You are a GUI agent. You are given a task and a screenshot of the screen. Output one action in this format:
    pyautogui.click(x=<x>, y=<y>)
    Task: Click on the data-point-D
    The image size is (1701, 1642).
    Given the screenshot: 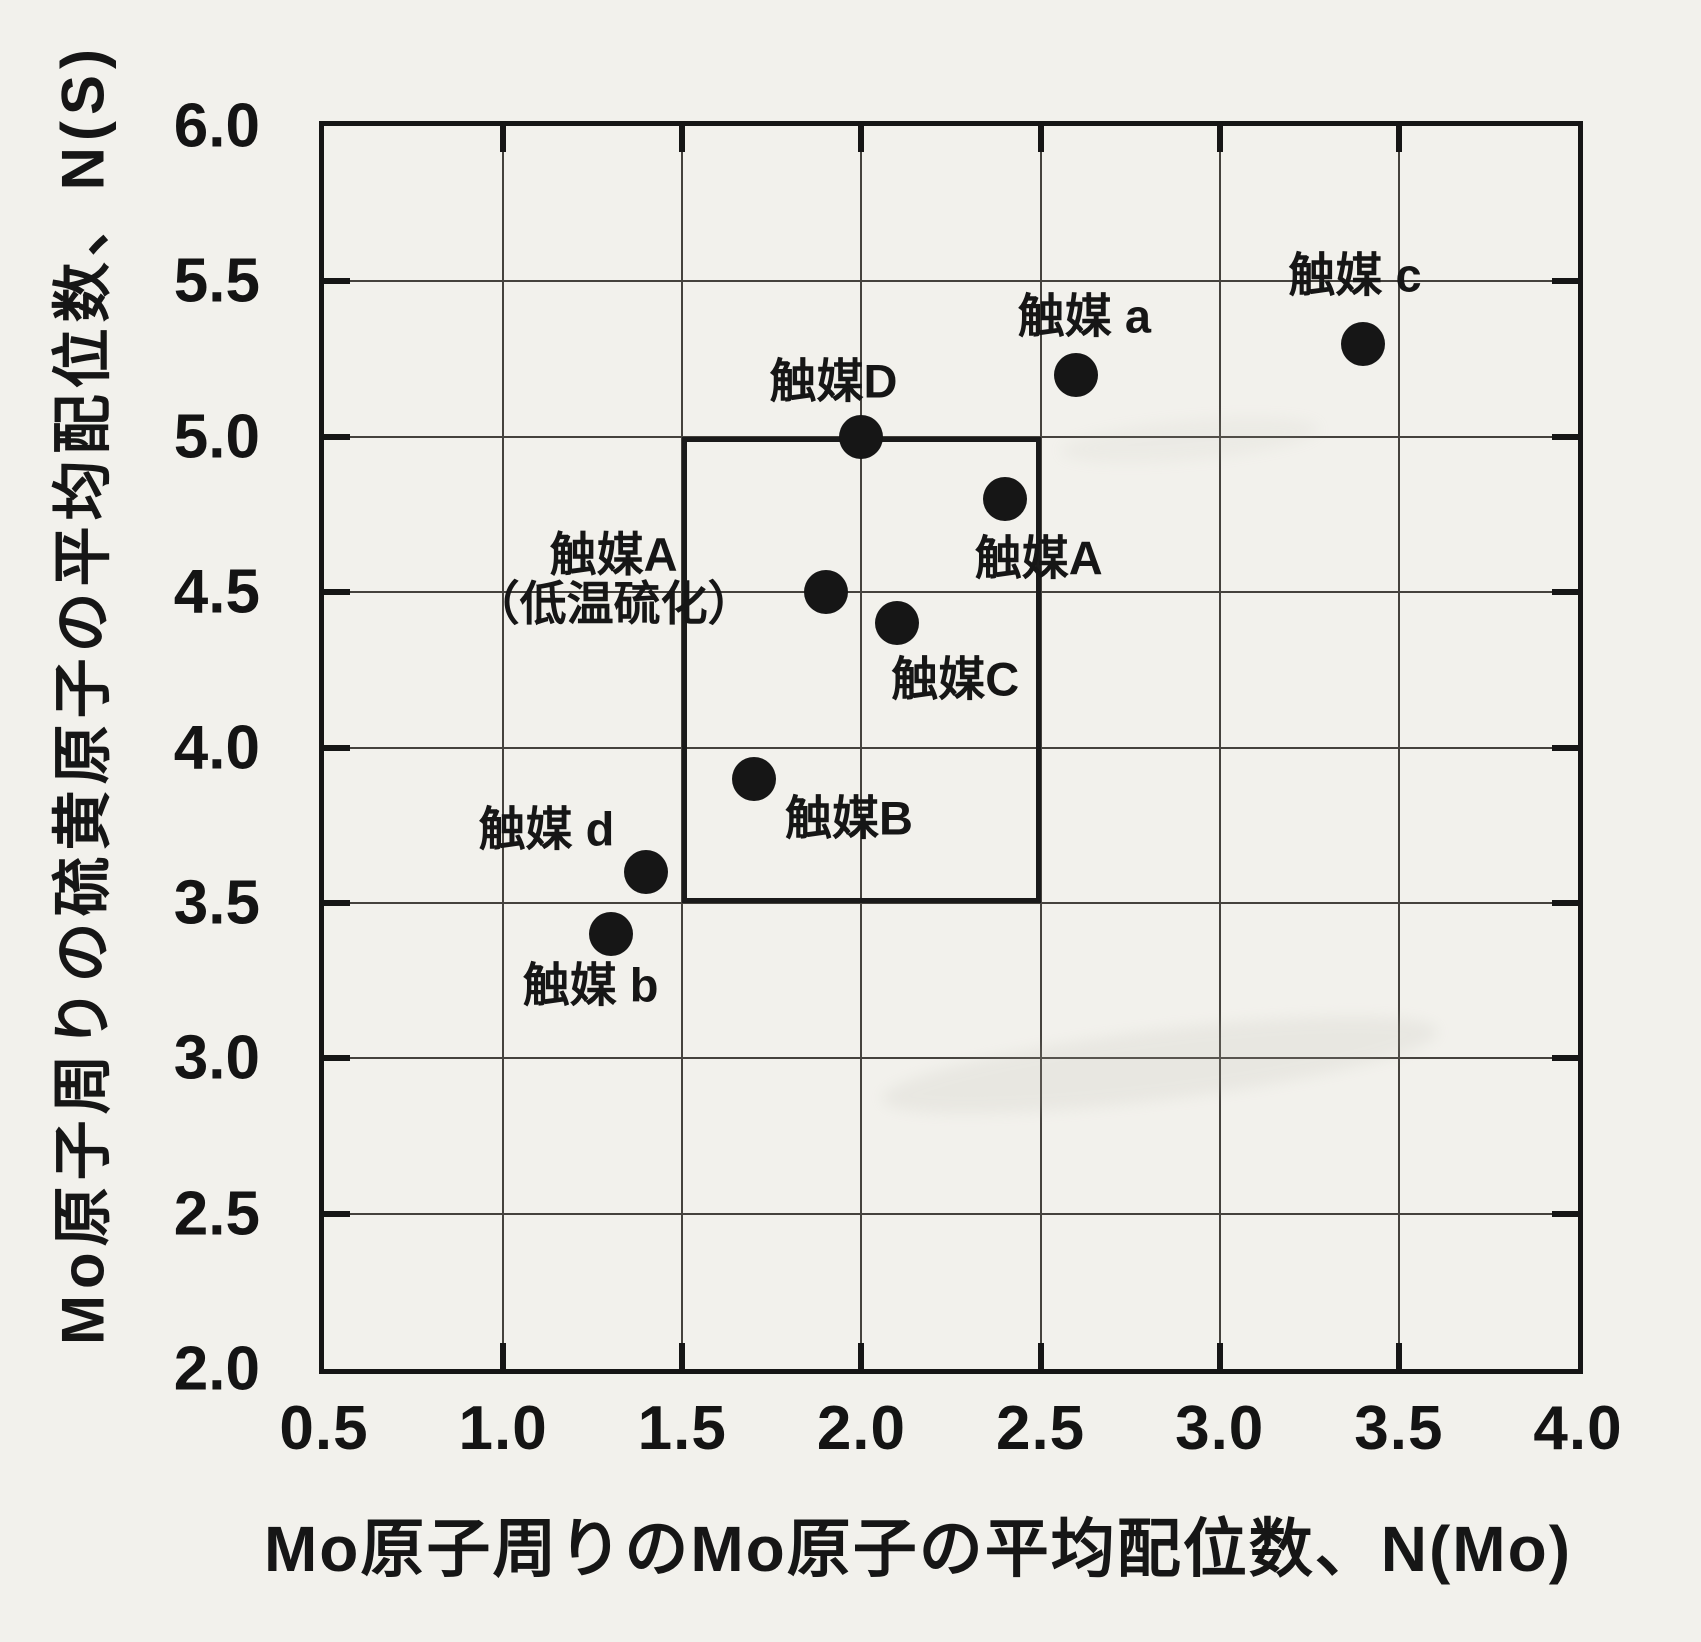 What is the action you would take?
    pyautogui.click(x=861, y=436)
    